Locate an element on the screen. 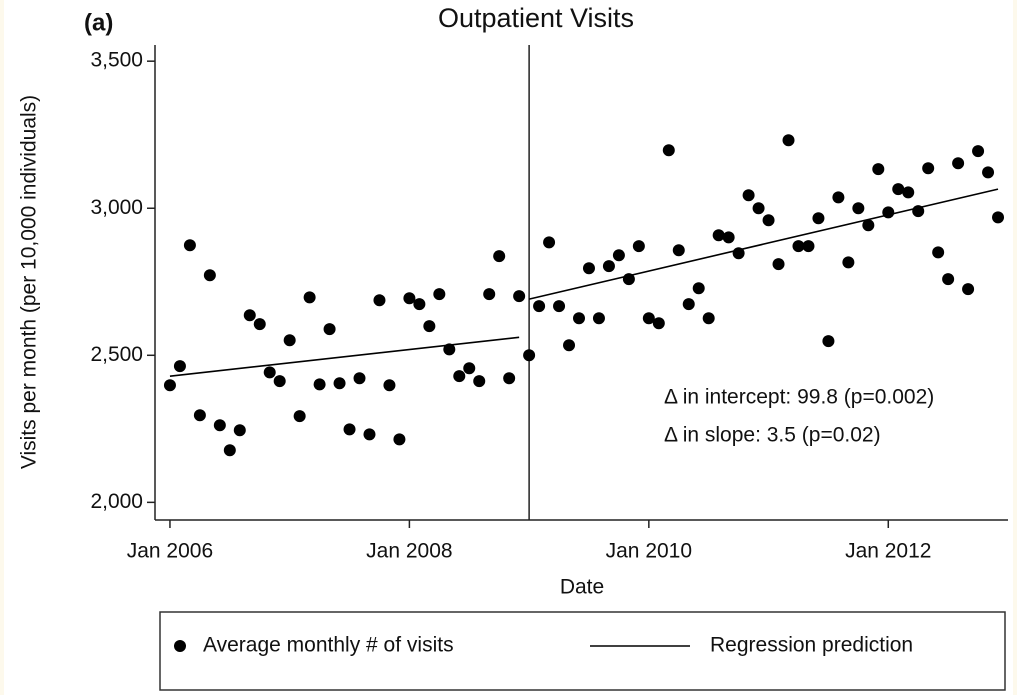 The image size is (1017, 695). x-tick-label: Jan 2008 is located at coordinates (409, 551).